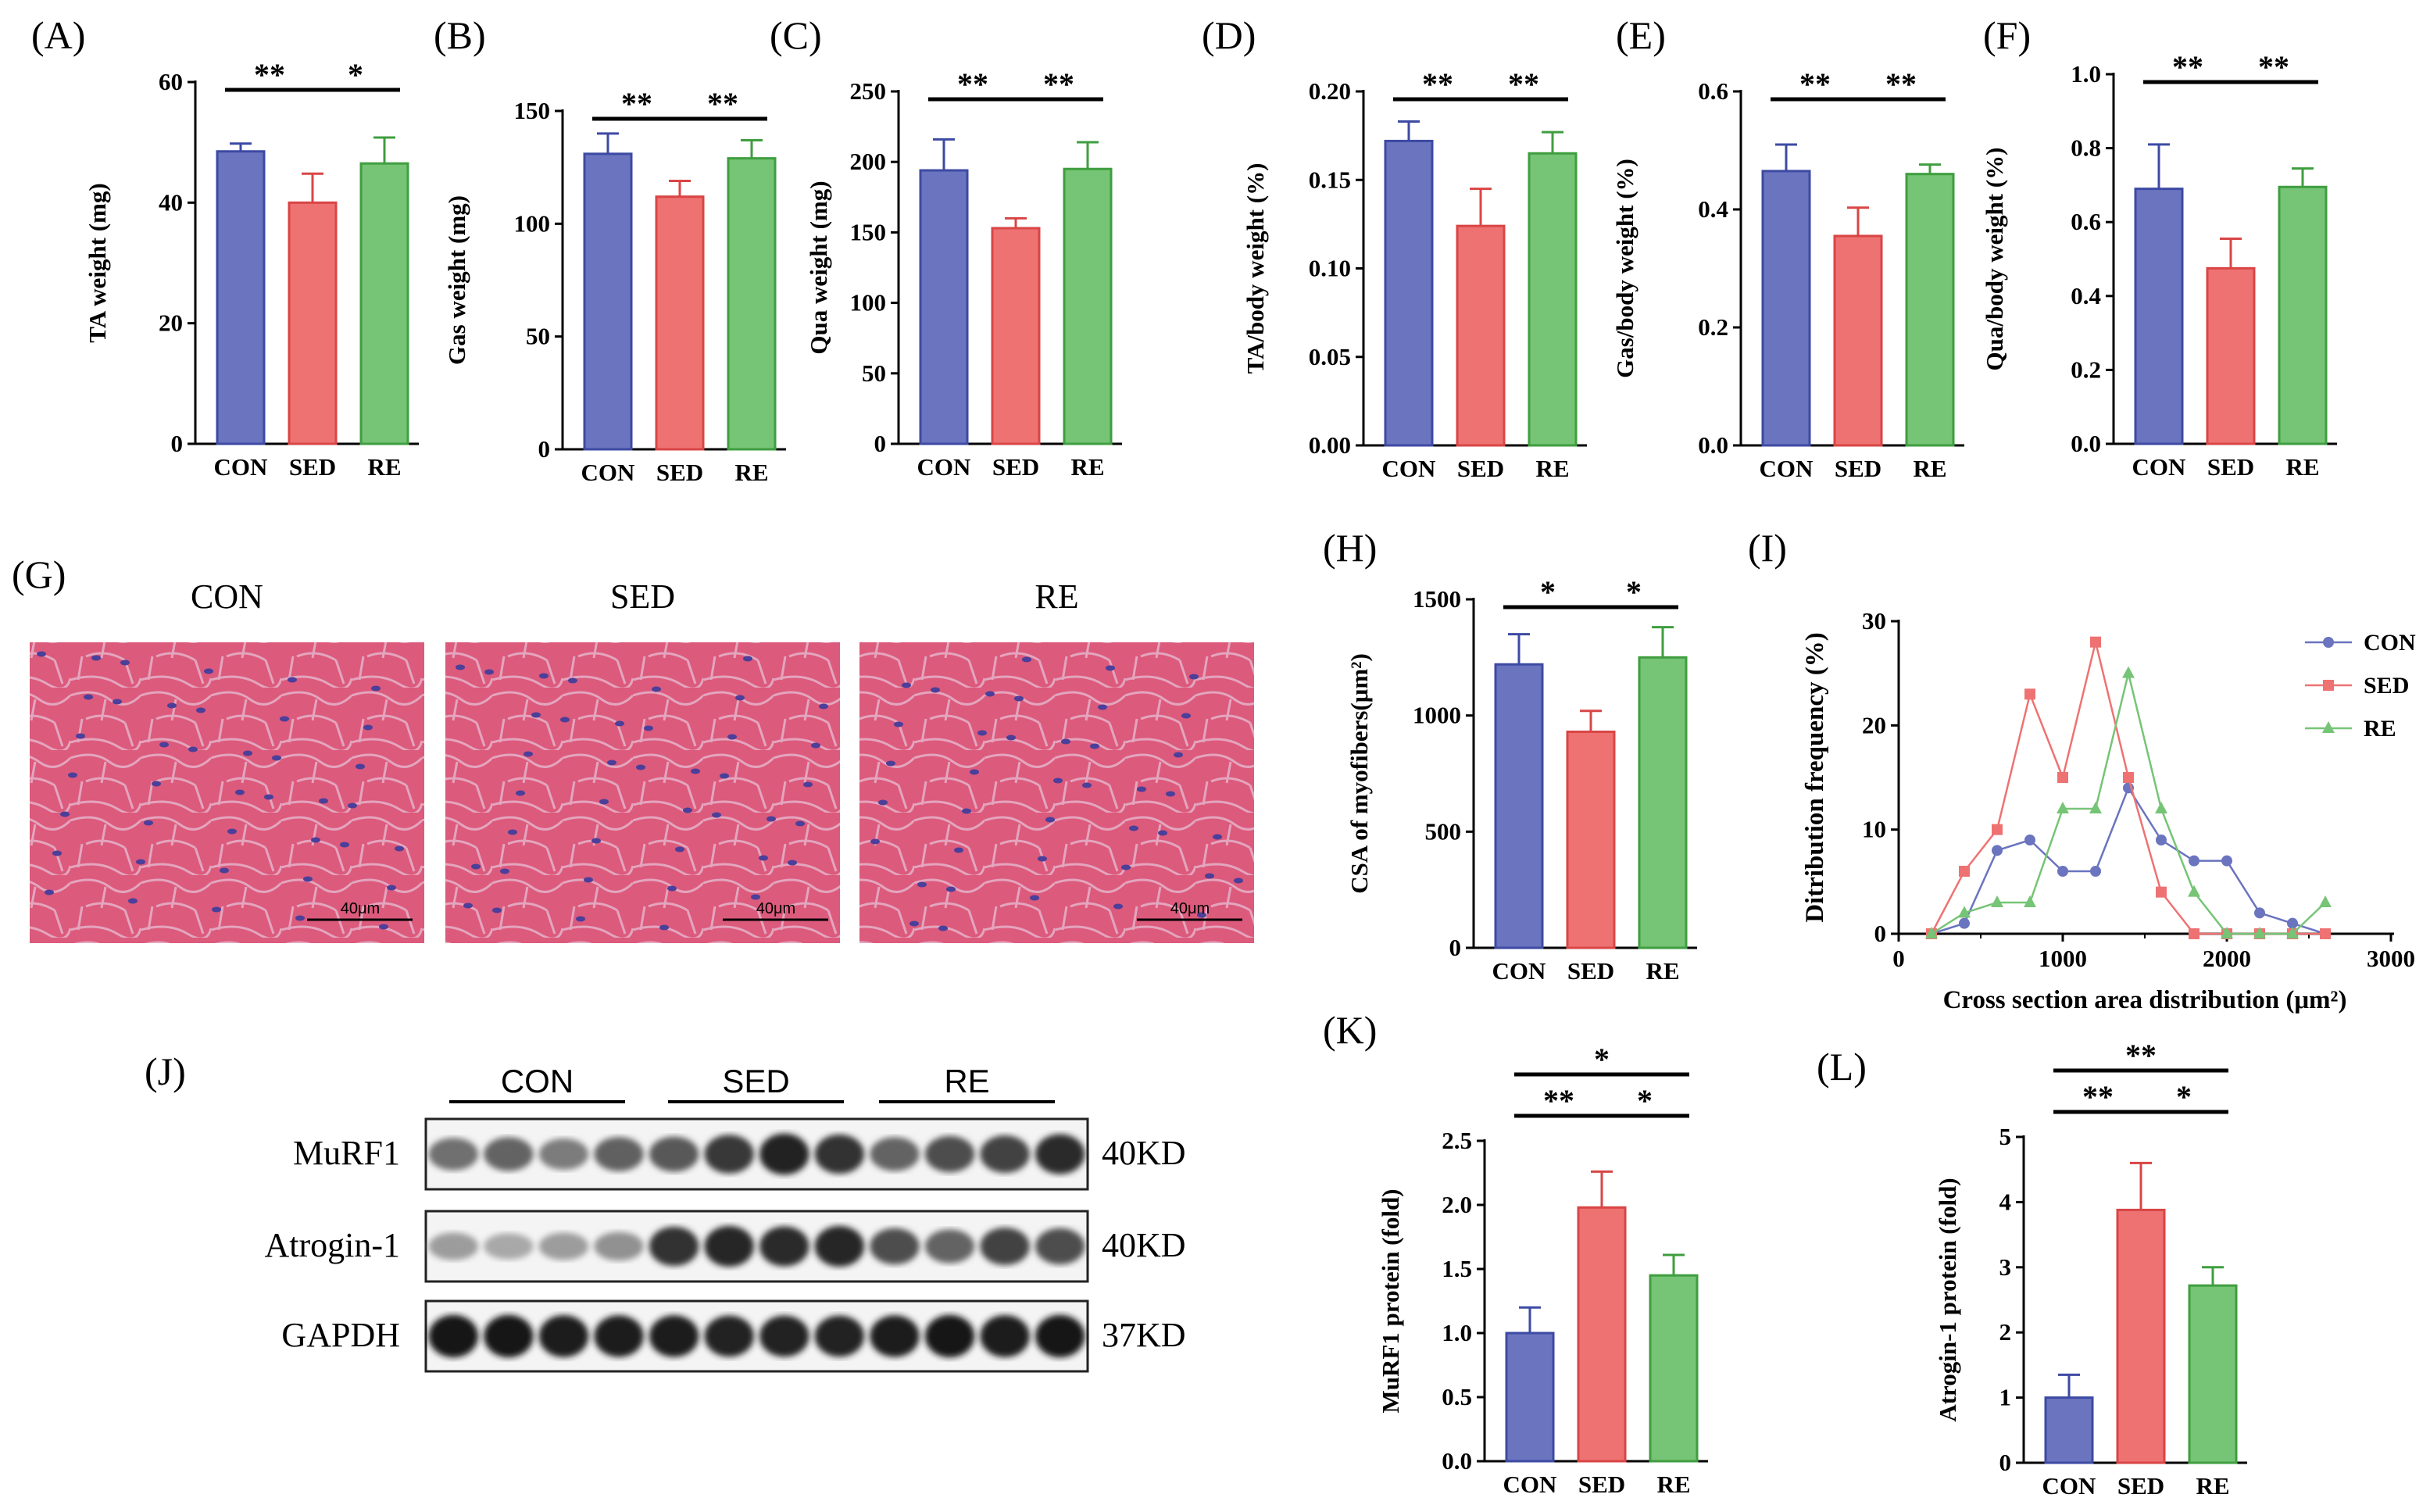 The height and width of the screenshot is (1512, 2430). What do you see at coordinates (1457, 1140) in the screenshot?
I see `y-tick-label: 2.5` at bounding box center [1457, 1140].